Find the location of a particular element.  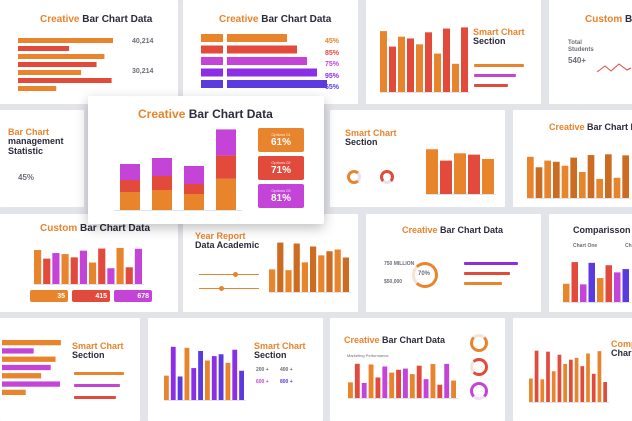

slide-thumb-12: Comparisson Chart One Ch is located at coordinates (590, 263).